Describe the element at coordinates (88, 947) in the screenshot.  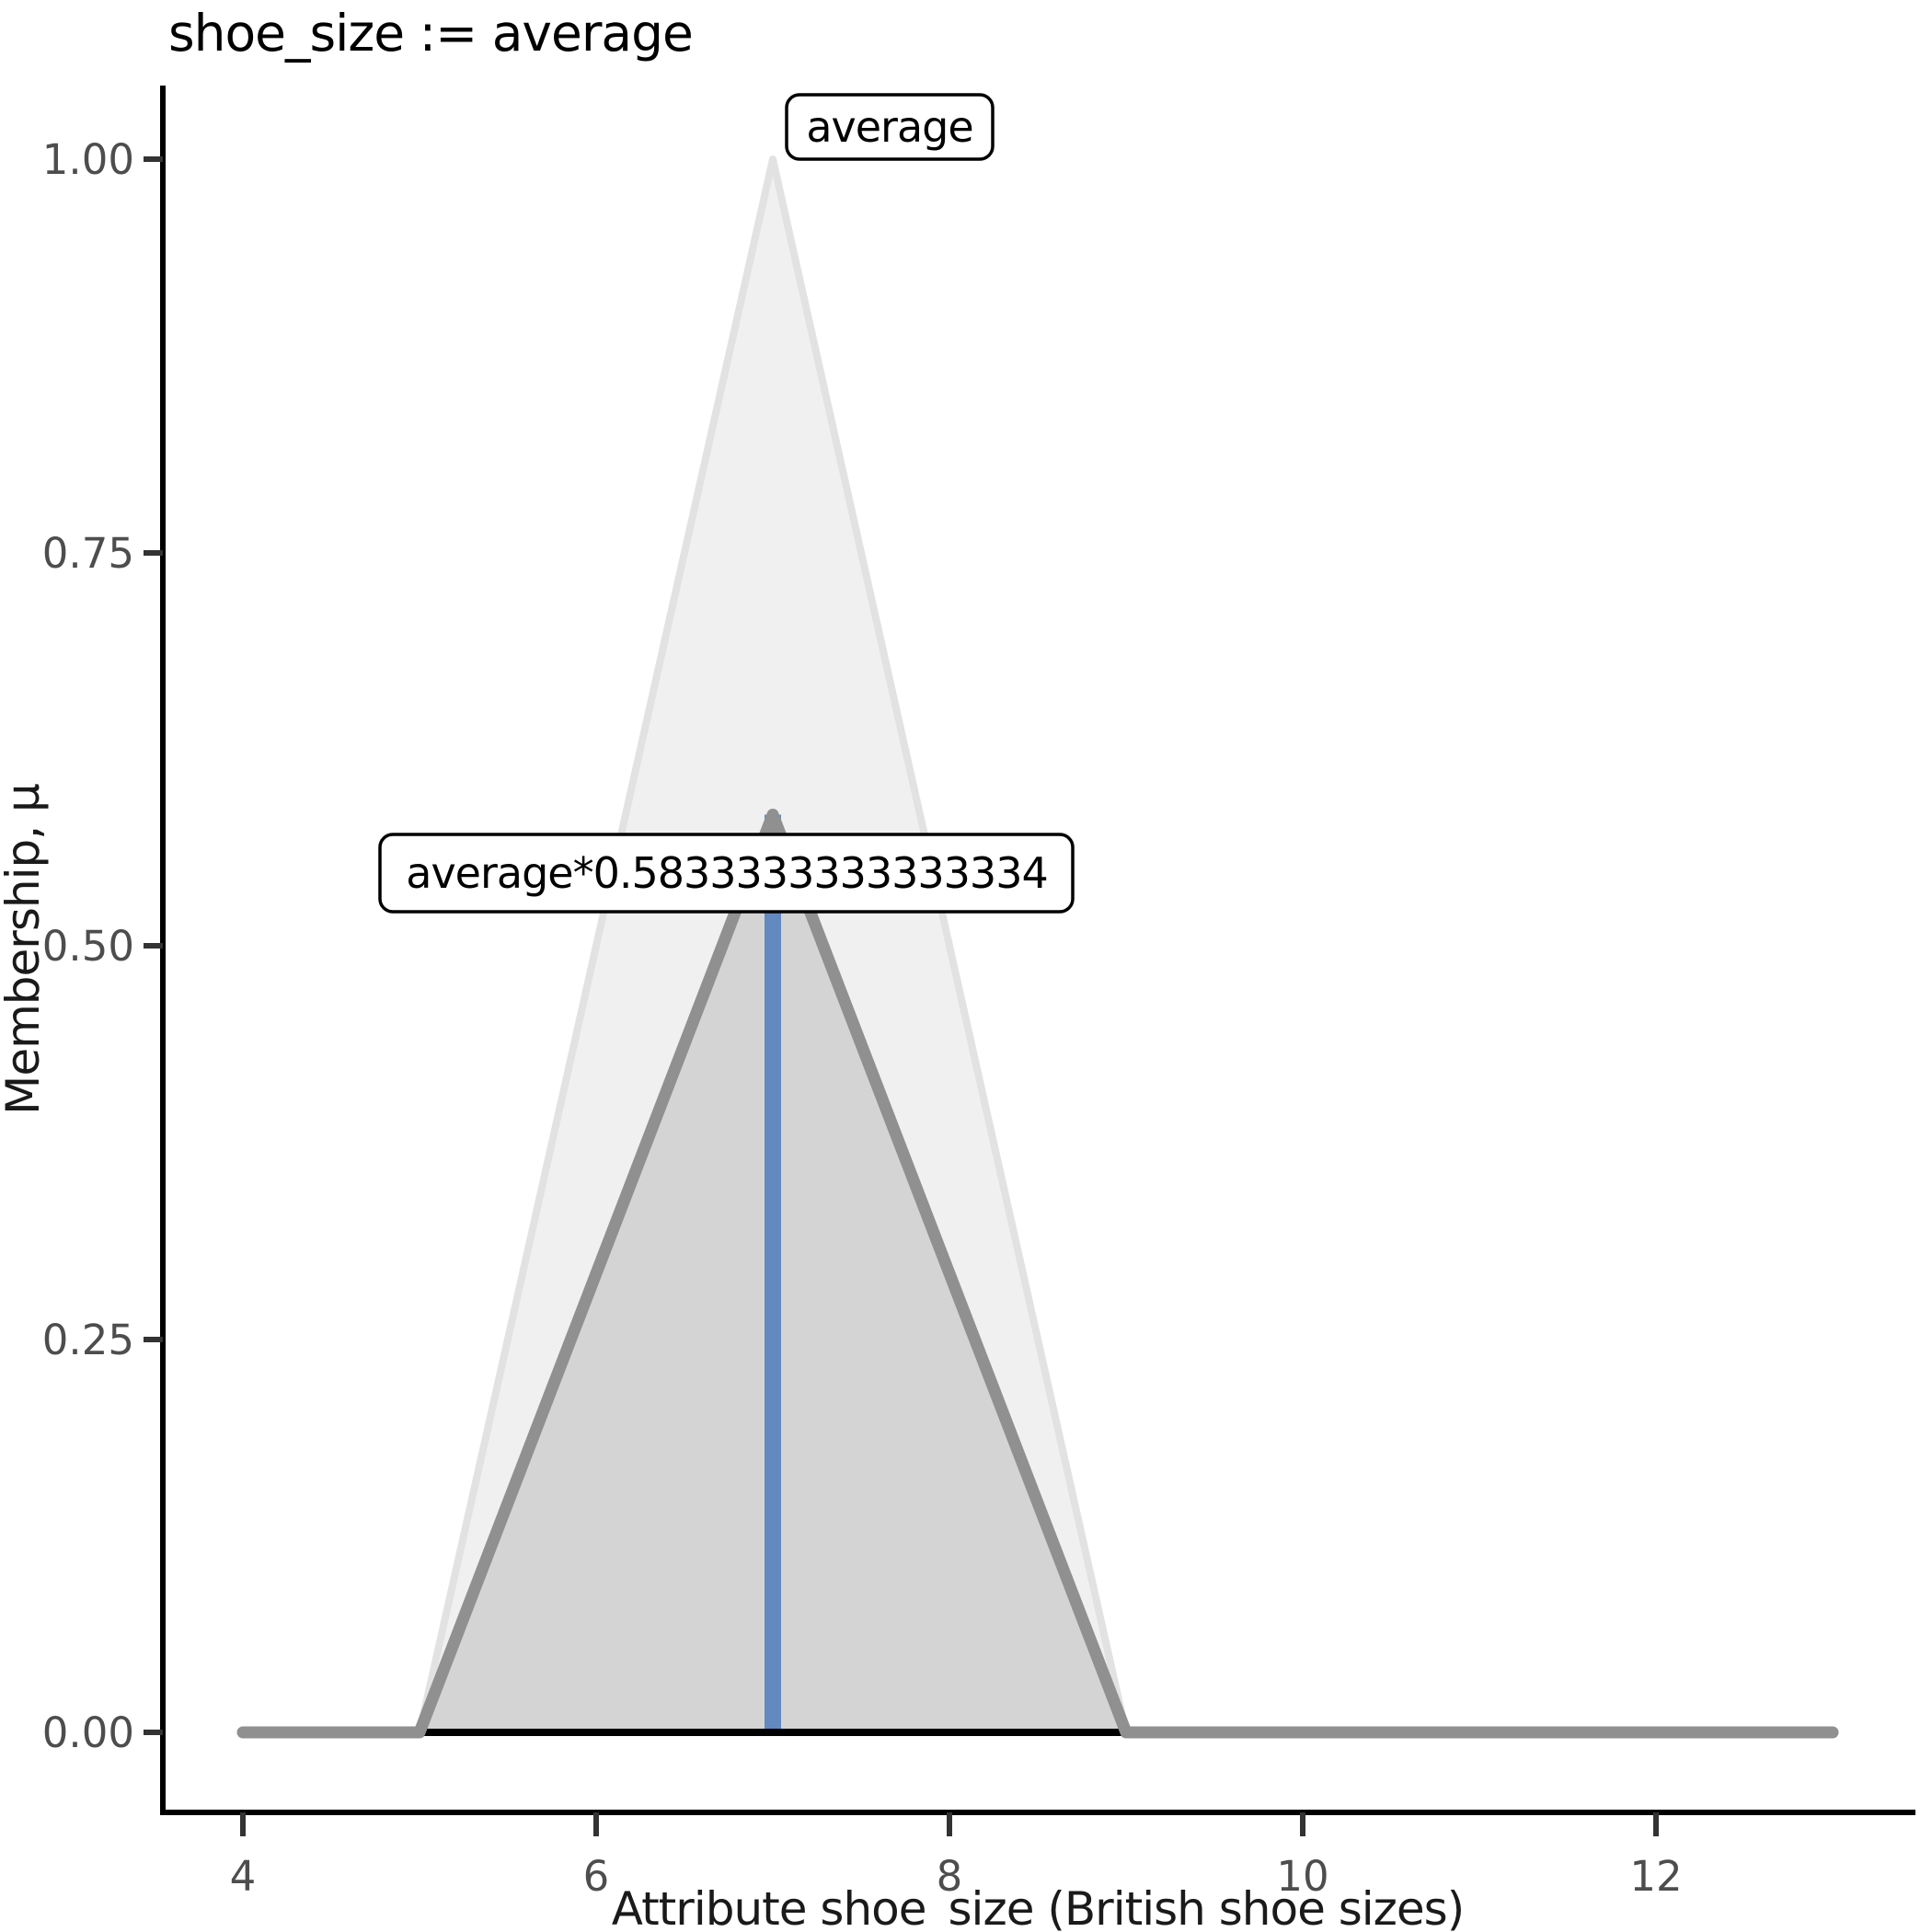
I see `y-tick-label: 0.50` at that location.